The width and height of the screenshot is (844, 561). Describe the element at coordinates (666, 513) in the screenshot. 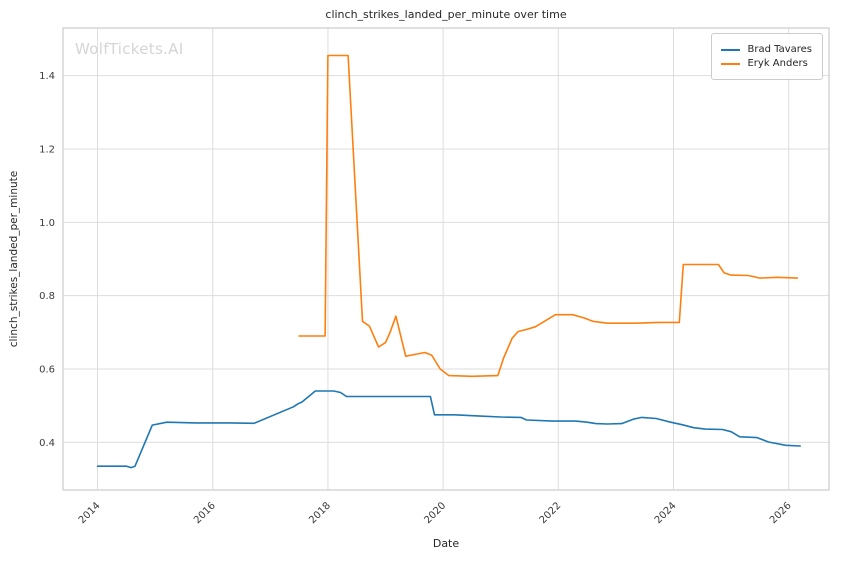

I see `x-tick-label: 2024` at that location.